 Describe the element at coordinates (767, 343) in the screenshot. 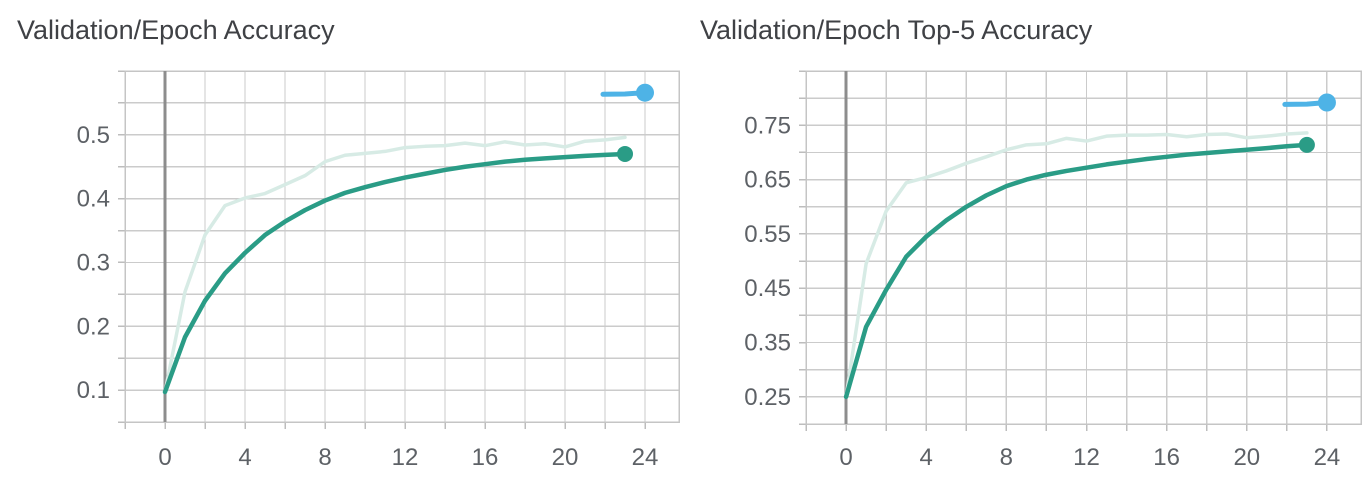

I see `y-tick-label: 0.35` at that location.